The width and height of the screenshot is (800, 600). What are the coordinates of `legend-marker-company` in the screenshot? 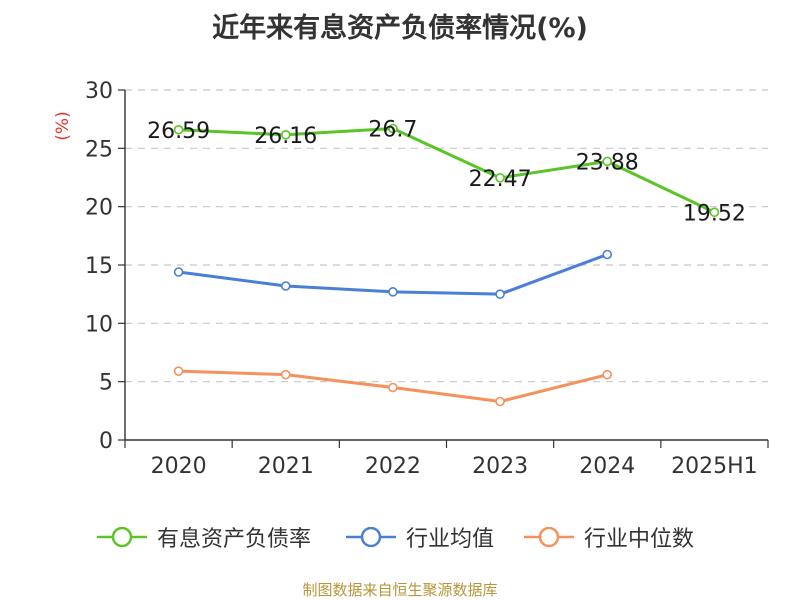 It's located at (122, 537).